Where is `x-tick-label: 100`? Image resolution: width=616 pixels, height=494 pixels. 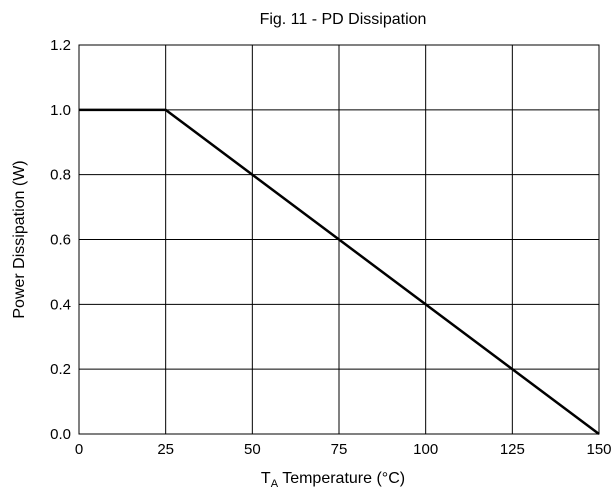
x-tick-label: 100 is located at coordinates (425, 449).